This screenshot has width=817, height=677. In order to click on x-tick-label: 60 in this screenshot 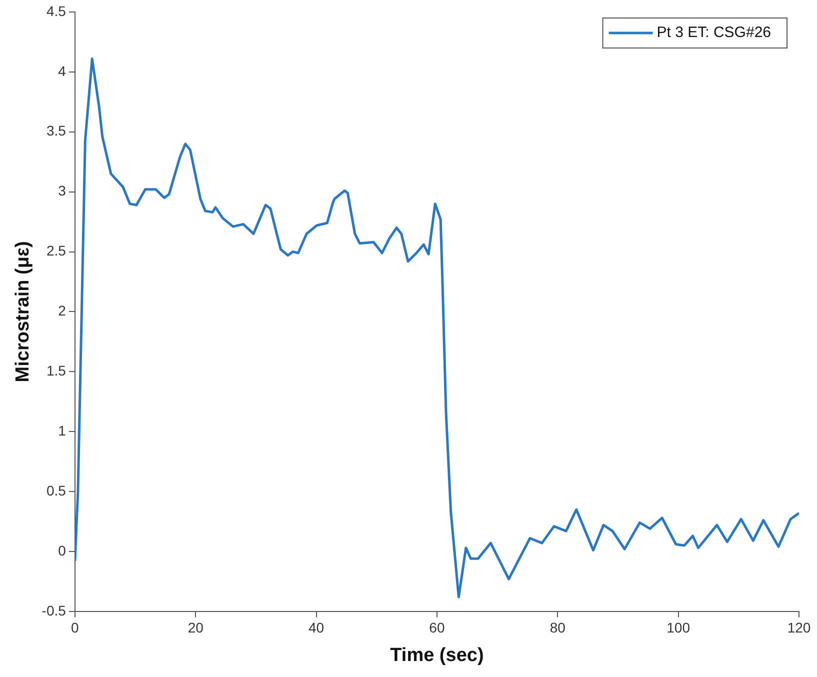, I will do `click(437, 628)`.